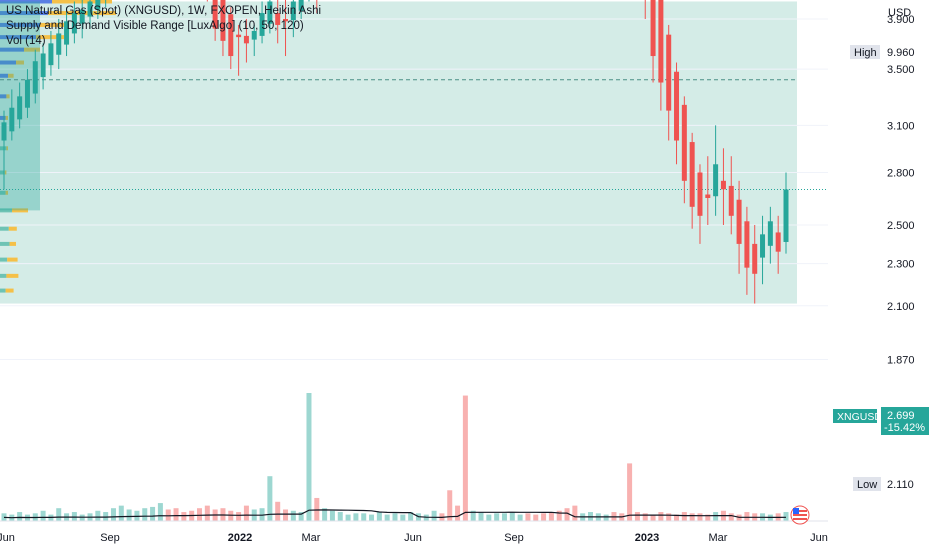 The image size is (932, 550). I want to click on price-tick-label: 3.500, so click(901, 70).